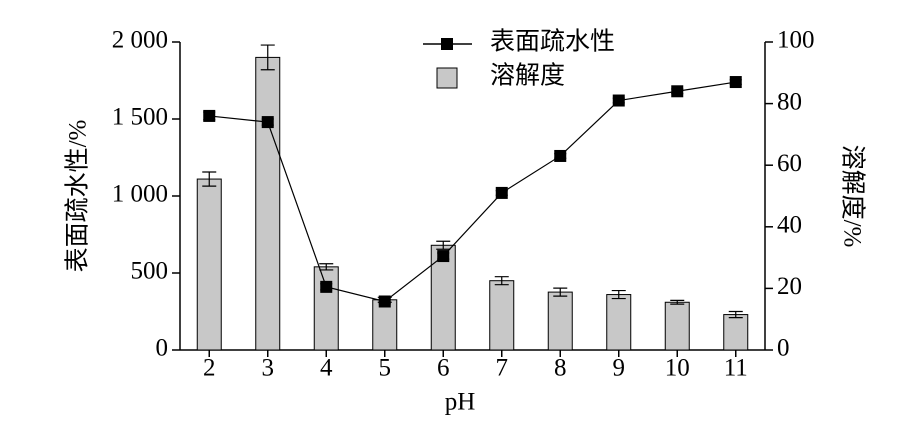 The height and width of the screenshot is (425, 922). Describe the element at coordinates (443, 368) in the screenshot. I see `x-tick-label: 6` at that location.